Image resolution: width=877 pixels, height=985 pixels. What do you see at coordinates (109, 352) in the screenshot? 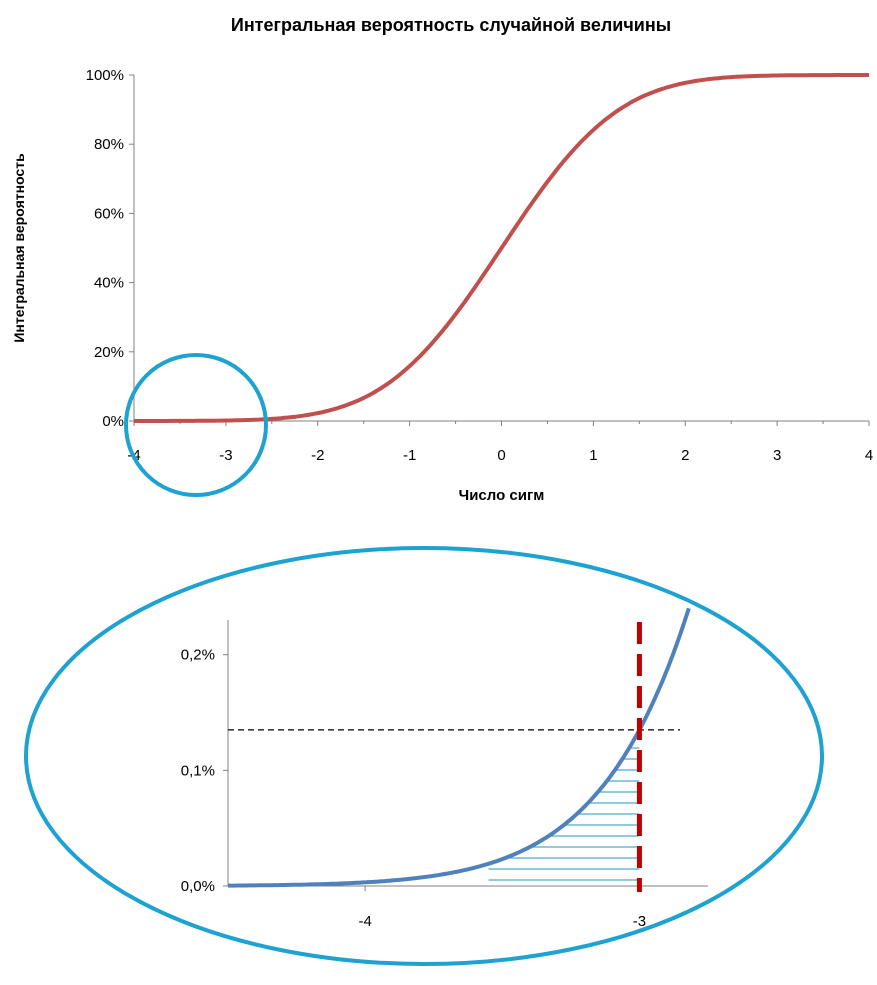
I see `y-tick-label: 20%` at bounding box center [109, 352].